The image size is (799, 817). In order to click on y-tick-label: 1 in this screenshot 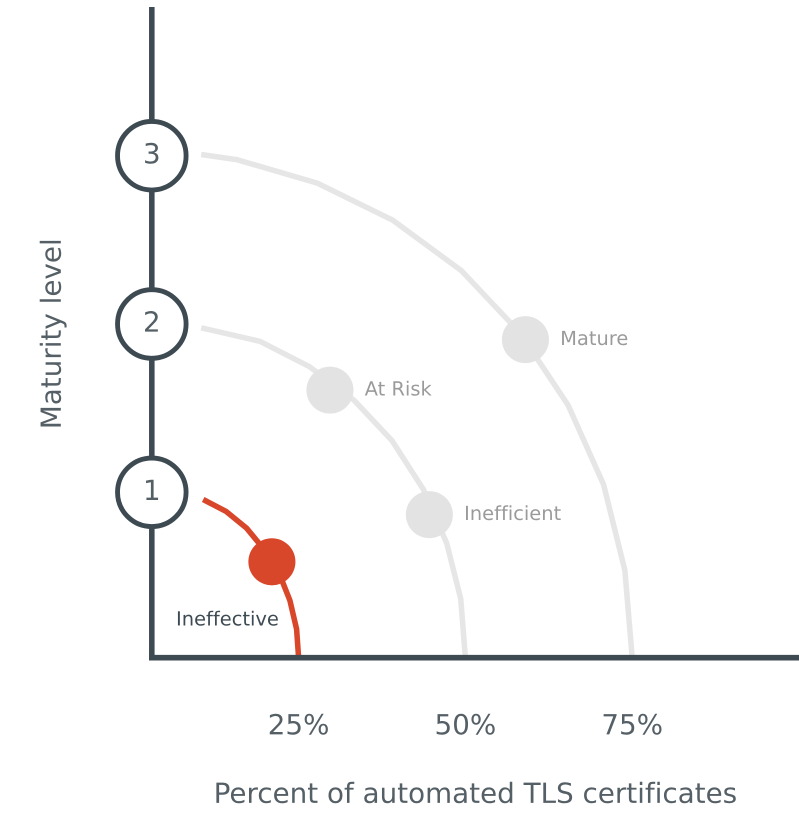, I will do `click(152, 490)`.